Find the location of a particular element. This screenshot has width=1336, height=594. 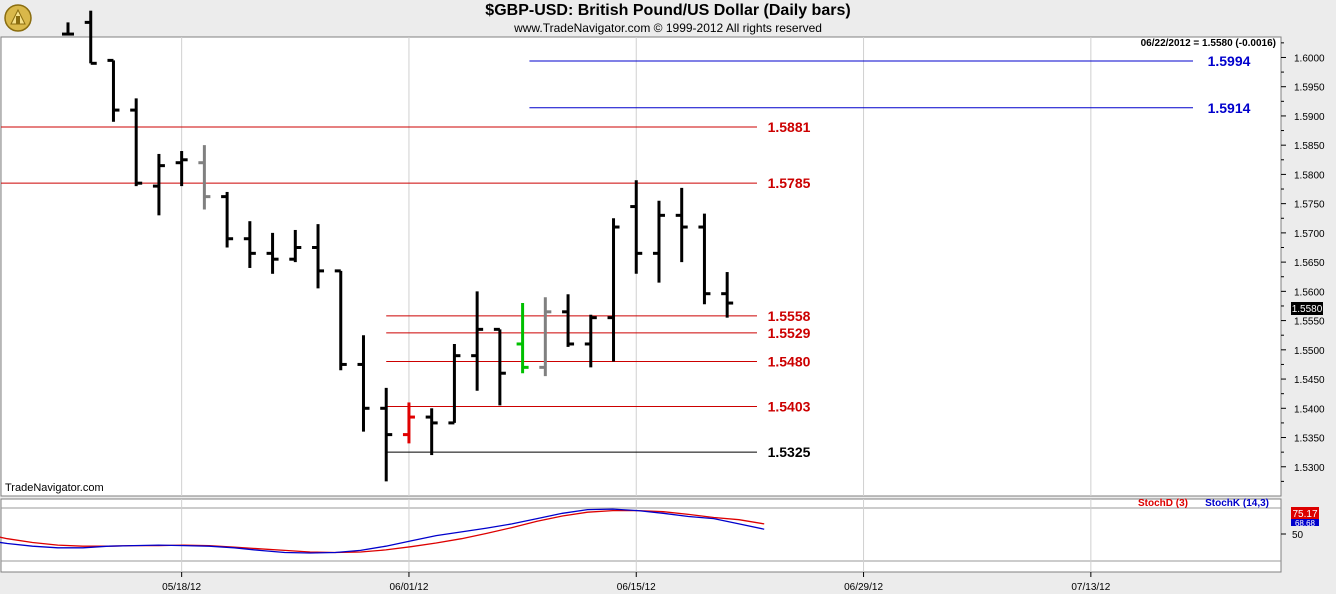

trade-navigator-logo-icon is located at coordinates (18, 18).